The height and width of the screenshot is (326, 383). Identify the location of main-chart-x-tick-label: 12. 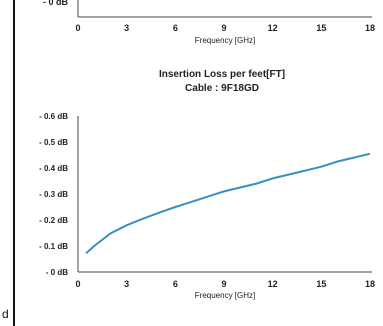
(273, 284).